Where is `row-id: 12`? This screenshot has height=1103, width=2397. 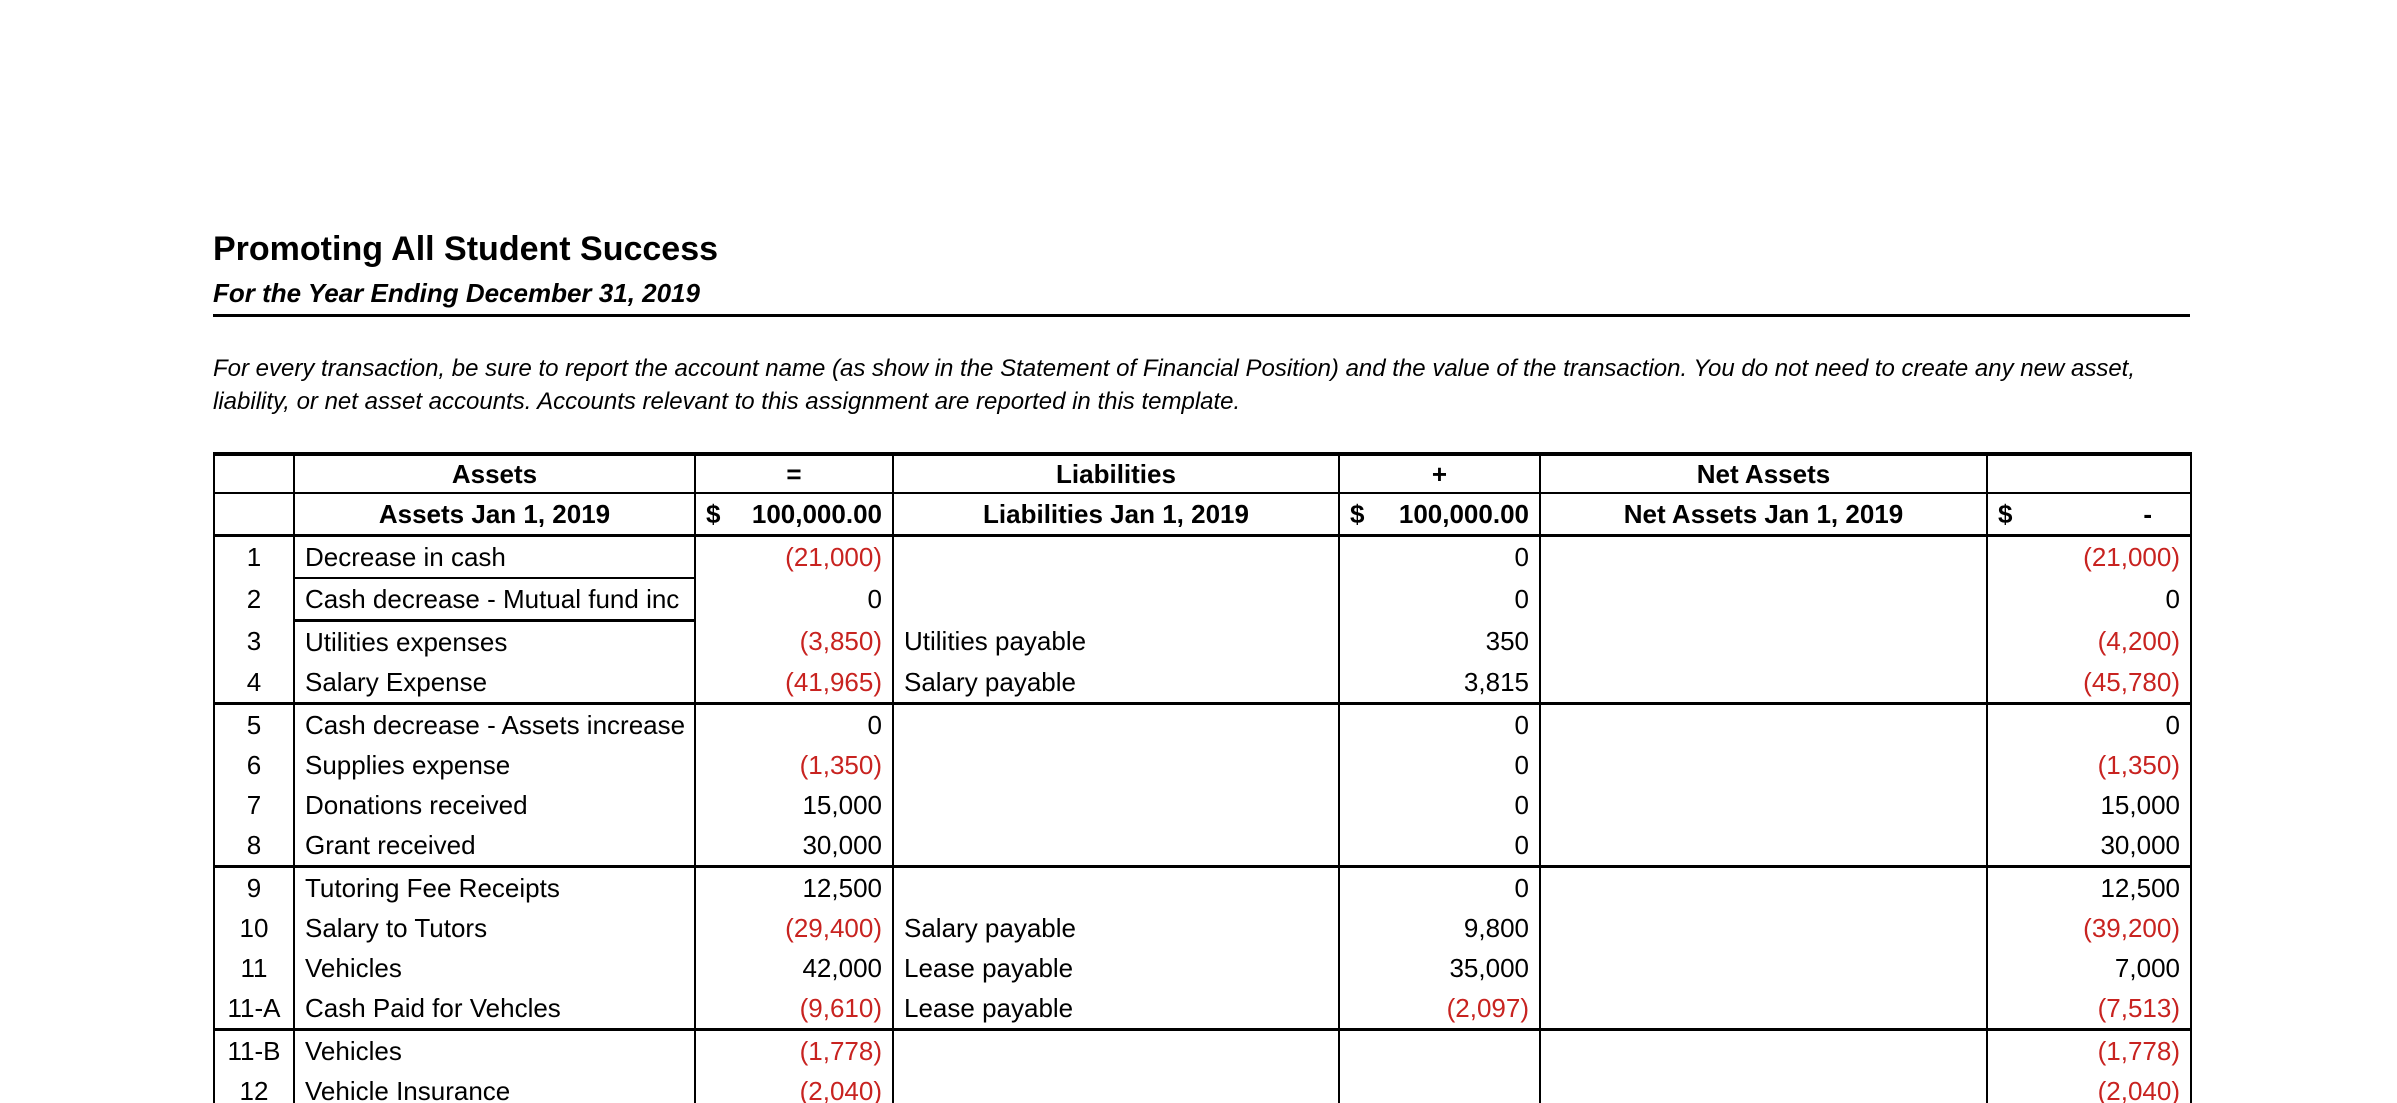 row-id: 12 is located at coordinates (254, 1087).